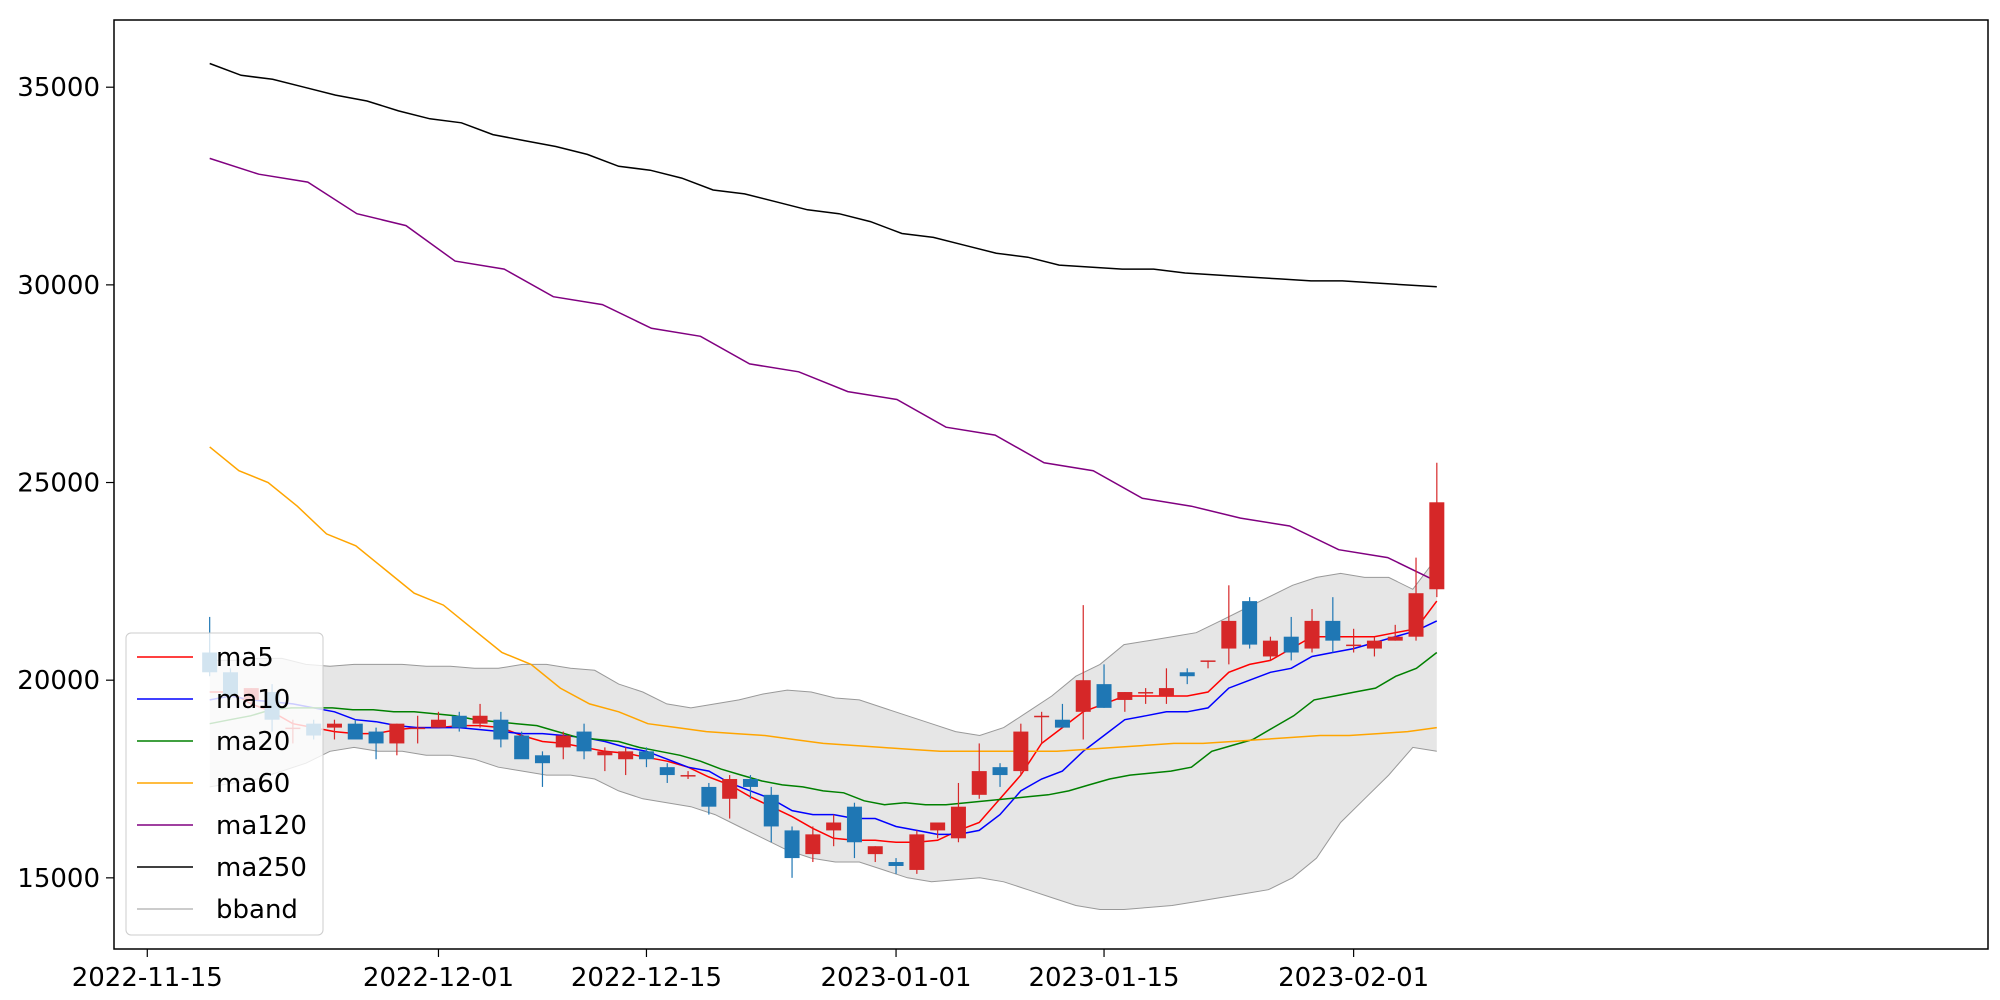 The image size is (2000, 1000). Describe the element at coordinates (58, 681) in the screenshot. I see `y-tick-label: 20000` at that location.